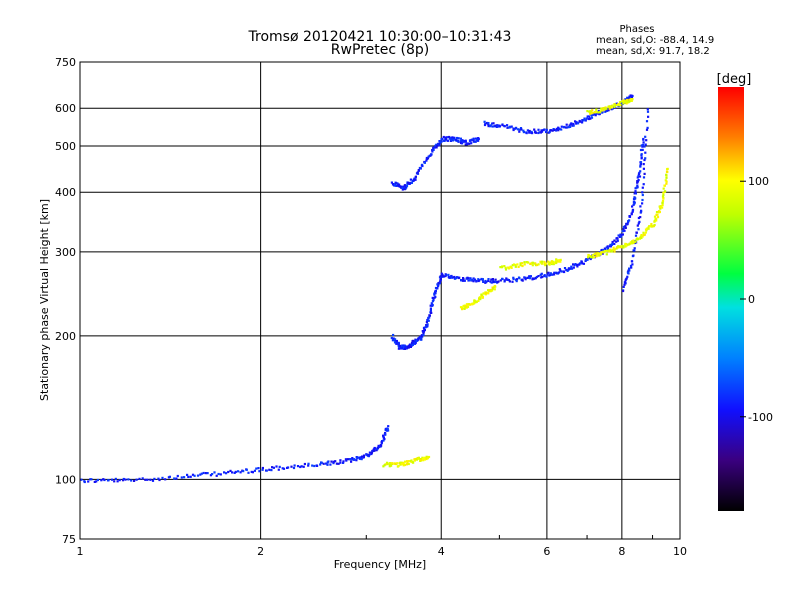 The image size is (800, 604). I want to click on x-tick-label: 4, so click(441, 551).